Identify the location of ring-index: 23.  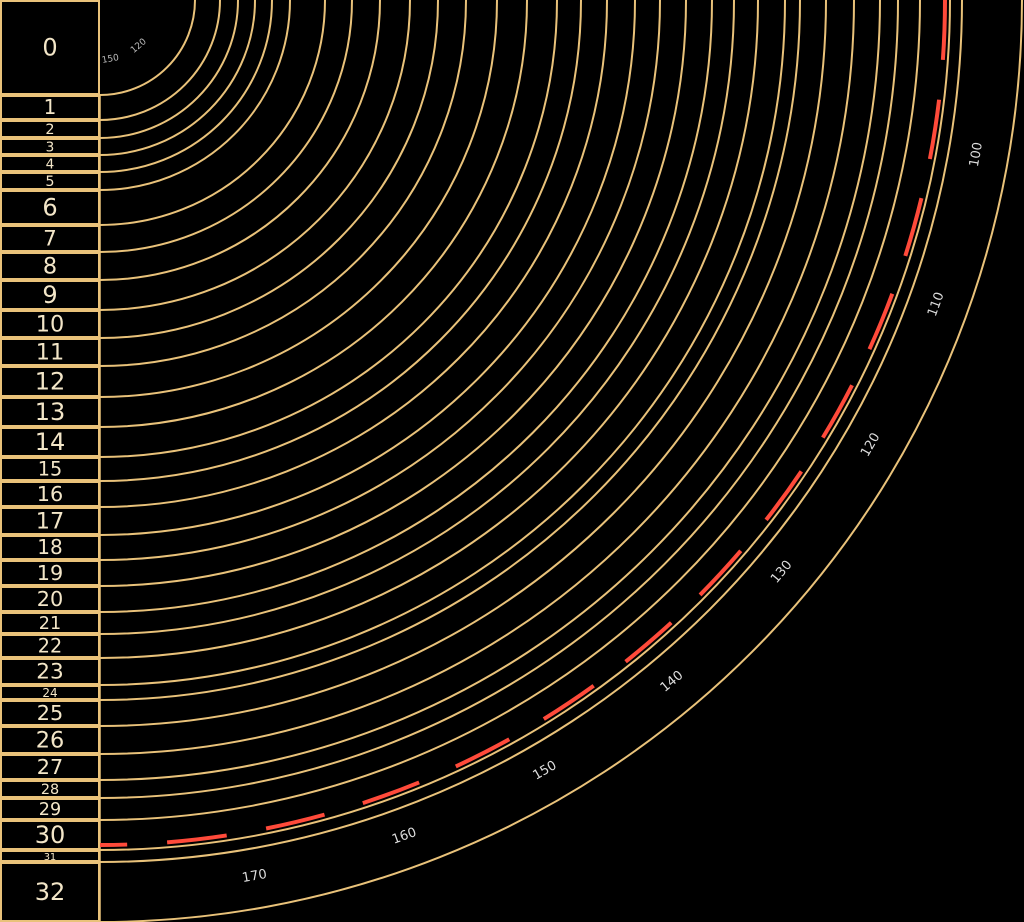
(49, 672).